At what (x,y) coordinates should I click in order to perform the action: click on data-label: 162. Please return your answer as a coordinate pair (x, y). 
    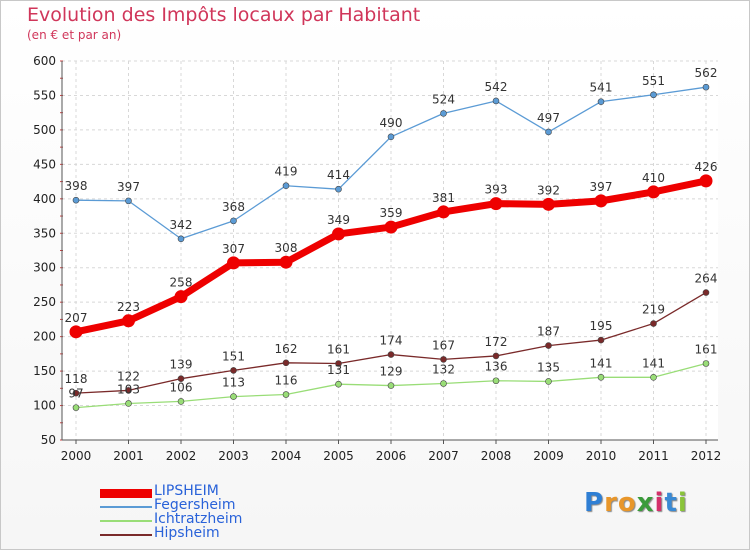
    Looking at the image, I should click on (286, 349).